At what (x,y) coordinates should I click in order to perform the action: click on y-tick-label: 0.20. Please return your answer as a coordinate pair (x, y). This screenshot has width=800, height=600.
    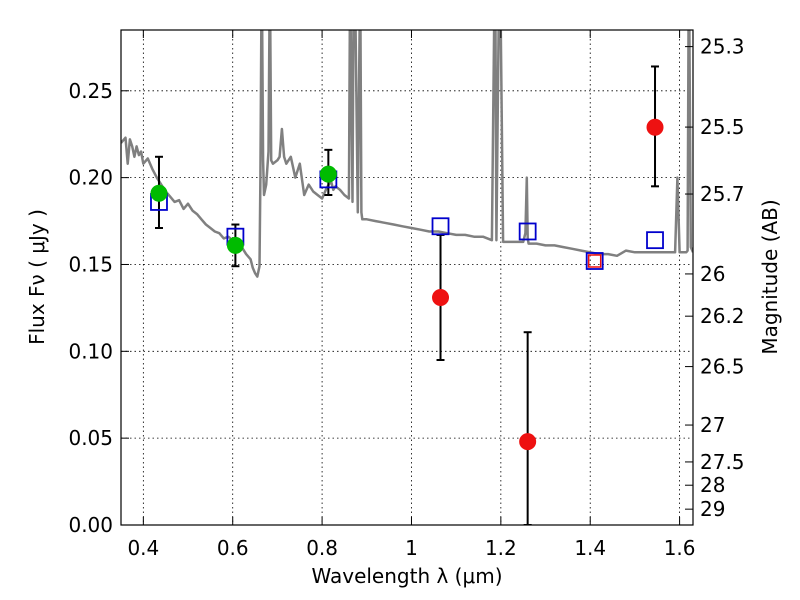
    Looking at the image, I should click on (90, 178).